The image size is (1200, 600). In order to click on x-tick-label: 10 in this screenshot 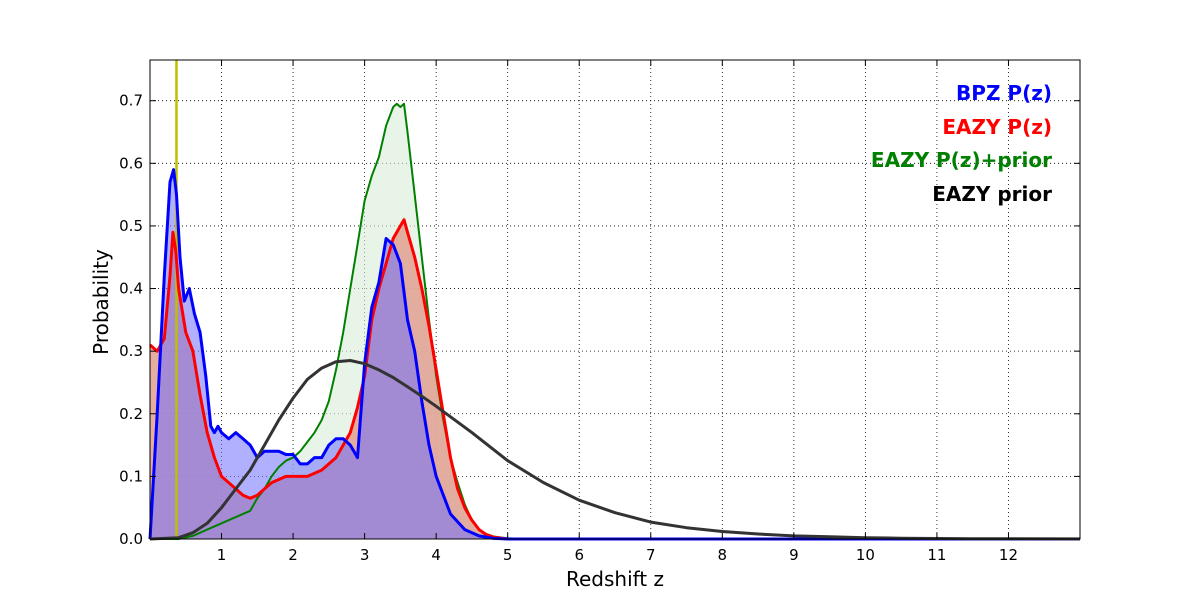, I will do `click(865, 555)`.